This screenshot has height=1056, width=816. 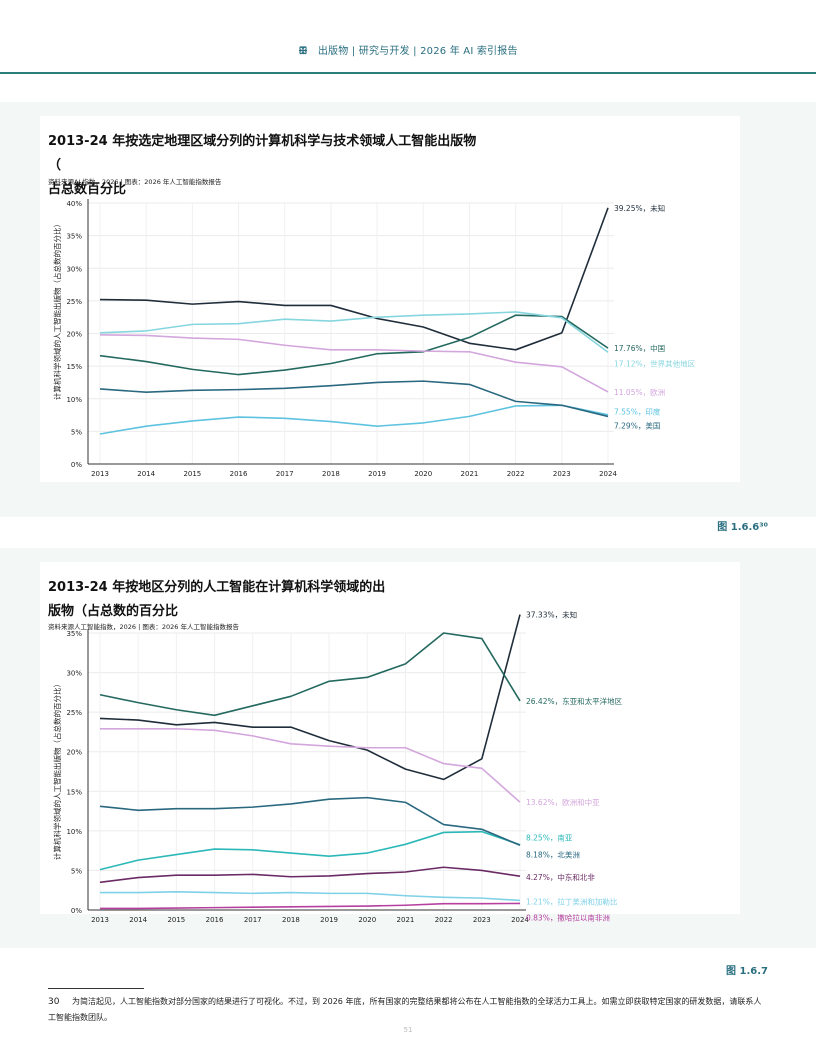 What do you see at coordinates (135, 182) in the screenshot?
I see `chart-source-1: 资料来源AI 指数，2026 | 图表：2026 年人工智能指数报告` at bounding box center [135, 182].